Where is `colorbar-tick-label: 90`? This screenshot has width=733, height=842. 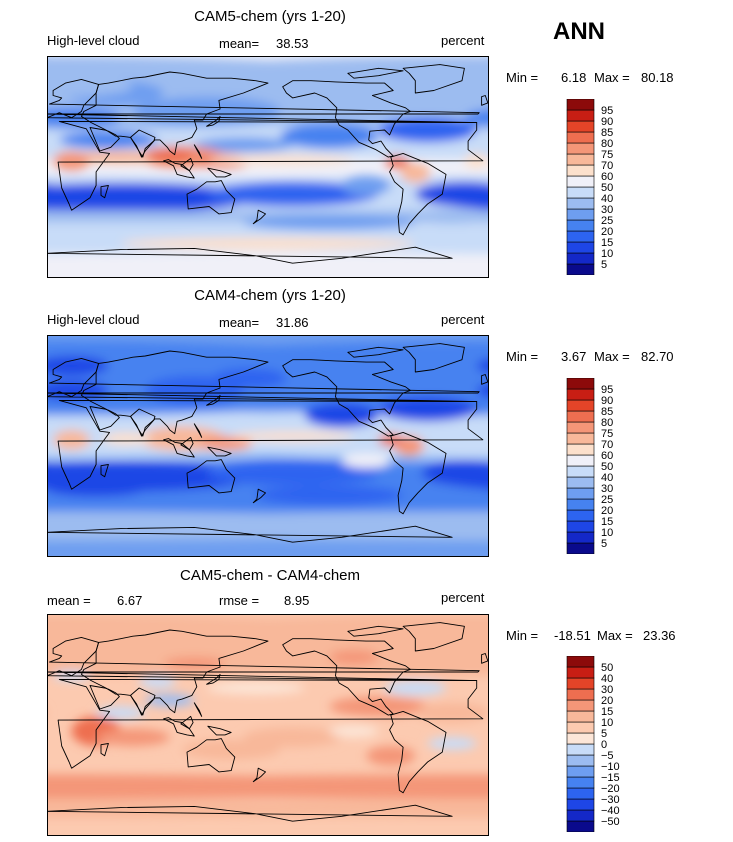
colorbar-tick-label: 90 is located at coordinates (607, 122).